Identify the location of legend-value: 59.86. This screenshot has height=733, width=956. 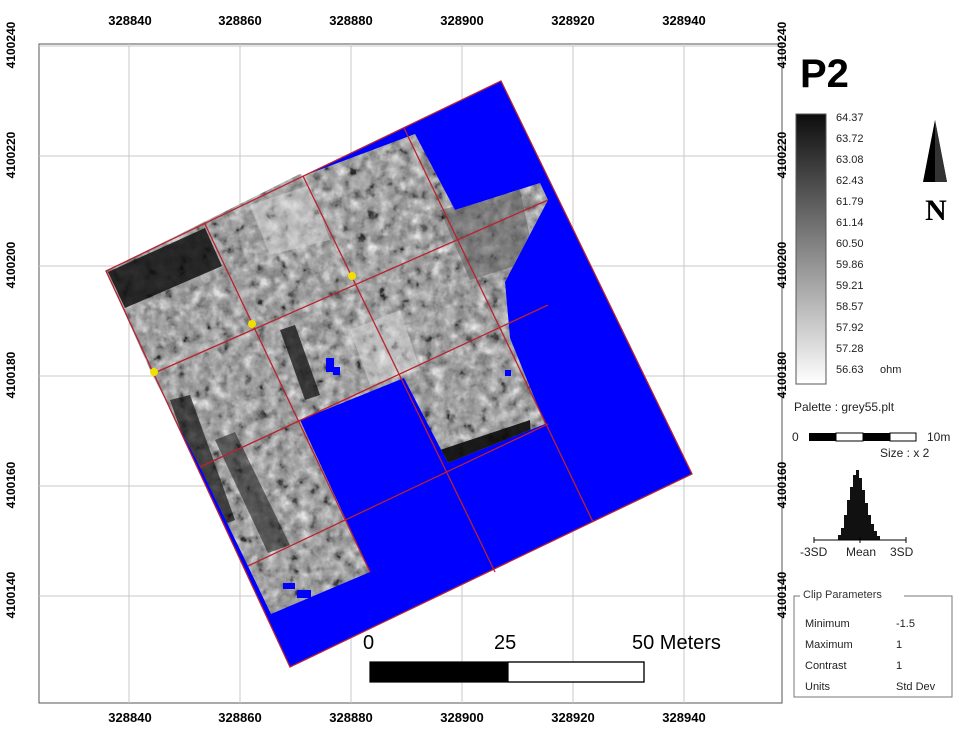
(850, 265).